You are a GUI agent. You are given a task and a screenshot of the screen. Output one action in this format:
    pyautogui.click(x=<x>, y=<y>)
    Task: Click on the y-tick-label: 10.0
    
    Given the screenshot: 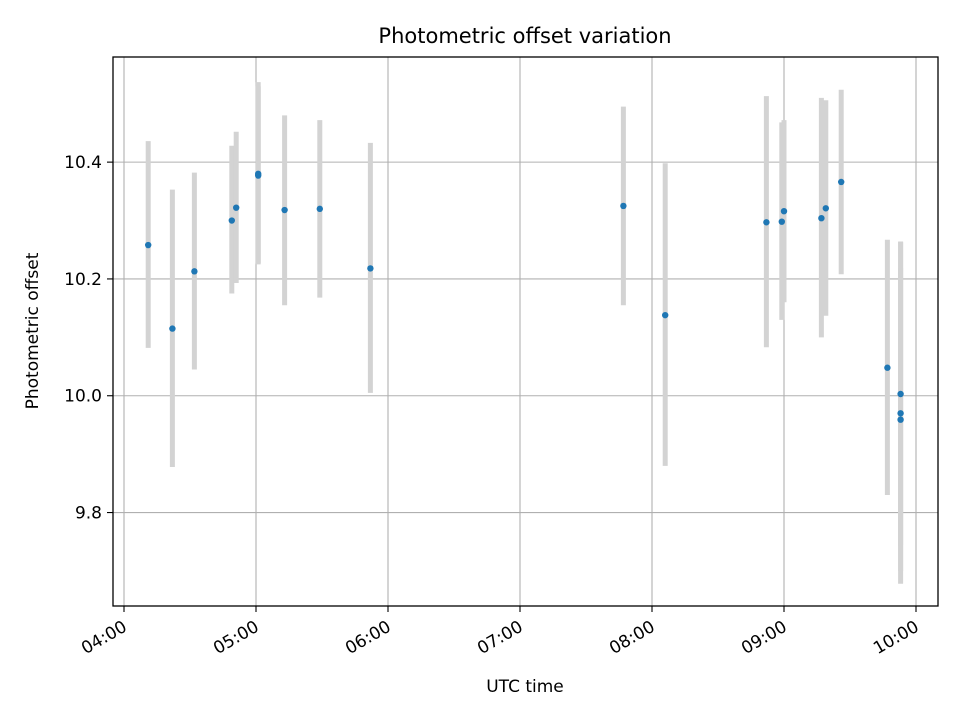 What is the action you would take?
    pyautogui.click(x=83, y=397)
    